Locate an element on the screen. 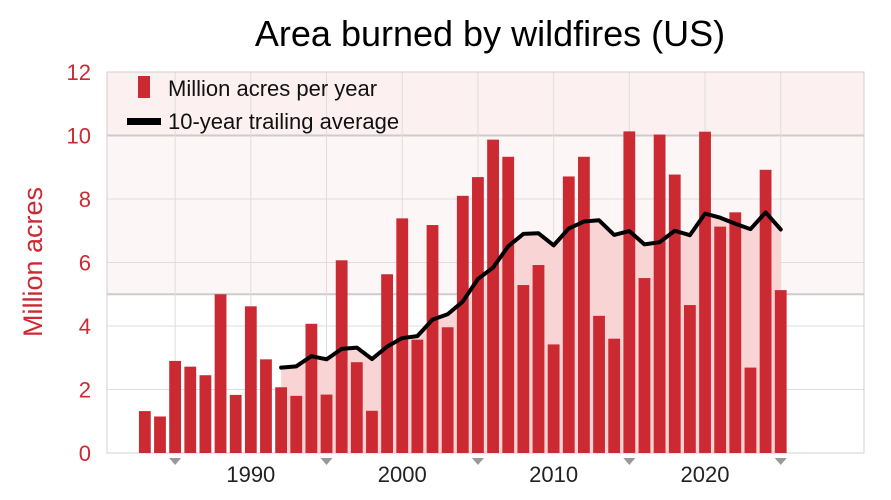  legend-line-label: 10-year trailing average is located at coordinates (283, 121).